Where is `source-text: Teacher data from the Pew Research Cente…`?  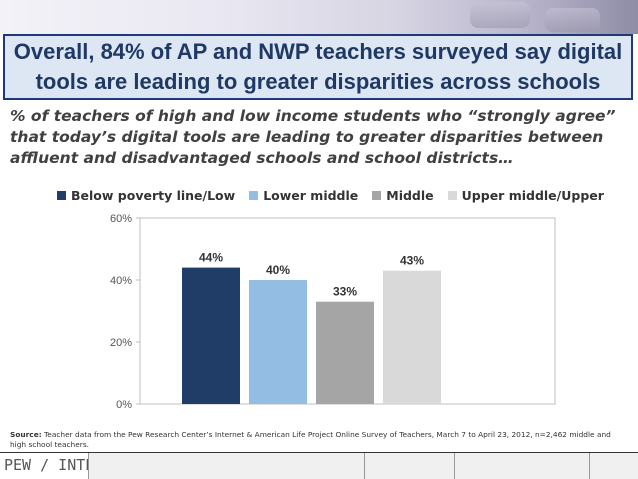
source-text: Teacher data from the Pew Research Cente… is located at coordinates (310, 439).